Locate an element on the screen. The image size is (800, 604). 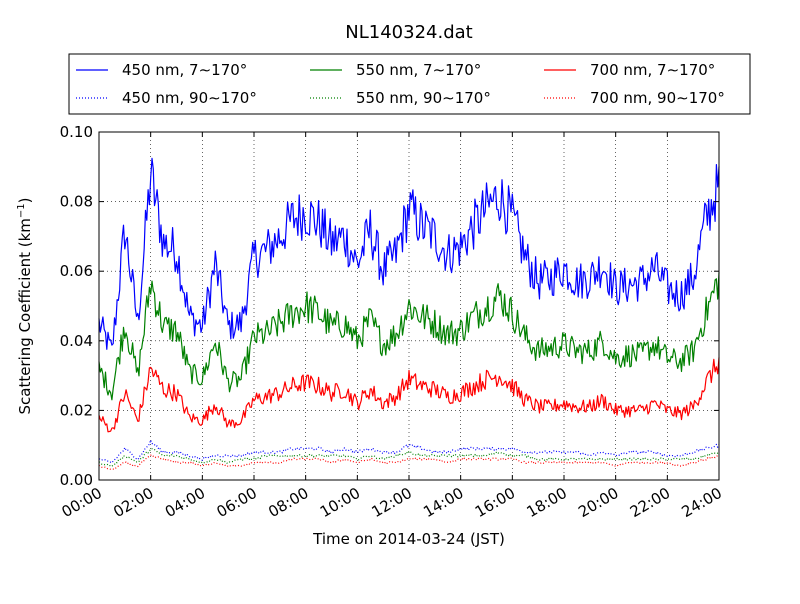
legend-label-1: 450 nm, 7∼170° is located at coordinates (184, 70).